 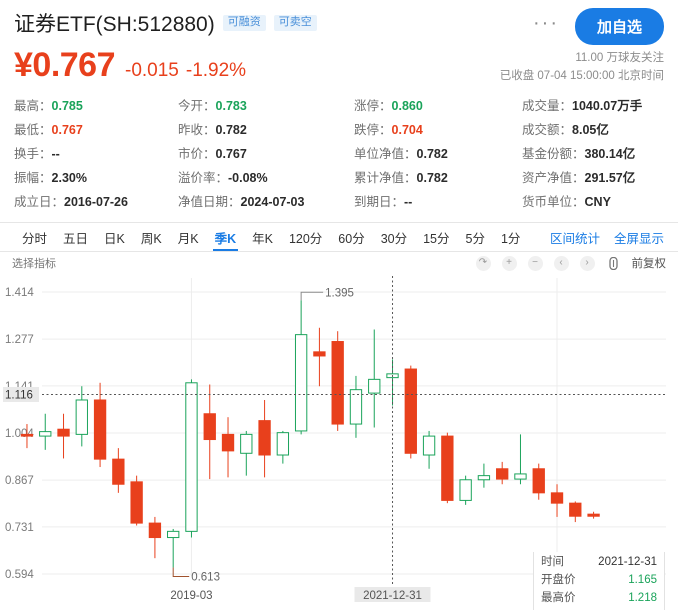 What do you see at coordinates (510, 238) in the screenshot?
I see `period-tab-12: 1分` at bounding box center [510, 238].